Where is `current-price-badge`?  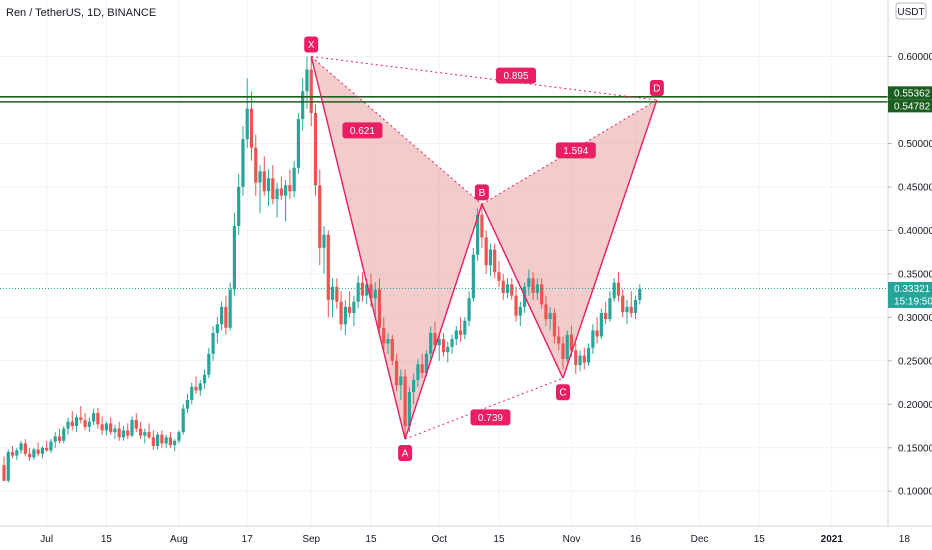
current-price-badge is located at coordinates (910, 294).